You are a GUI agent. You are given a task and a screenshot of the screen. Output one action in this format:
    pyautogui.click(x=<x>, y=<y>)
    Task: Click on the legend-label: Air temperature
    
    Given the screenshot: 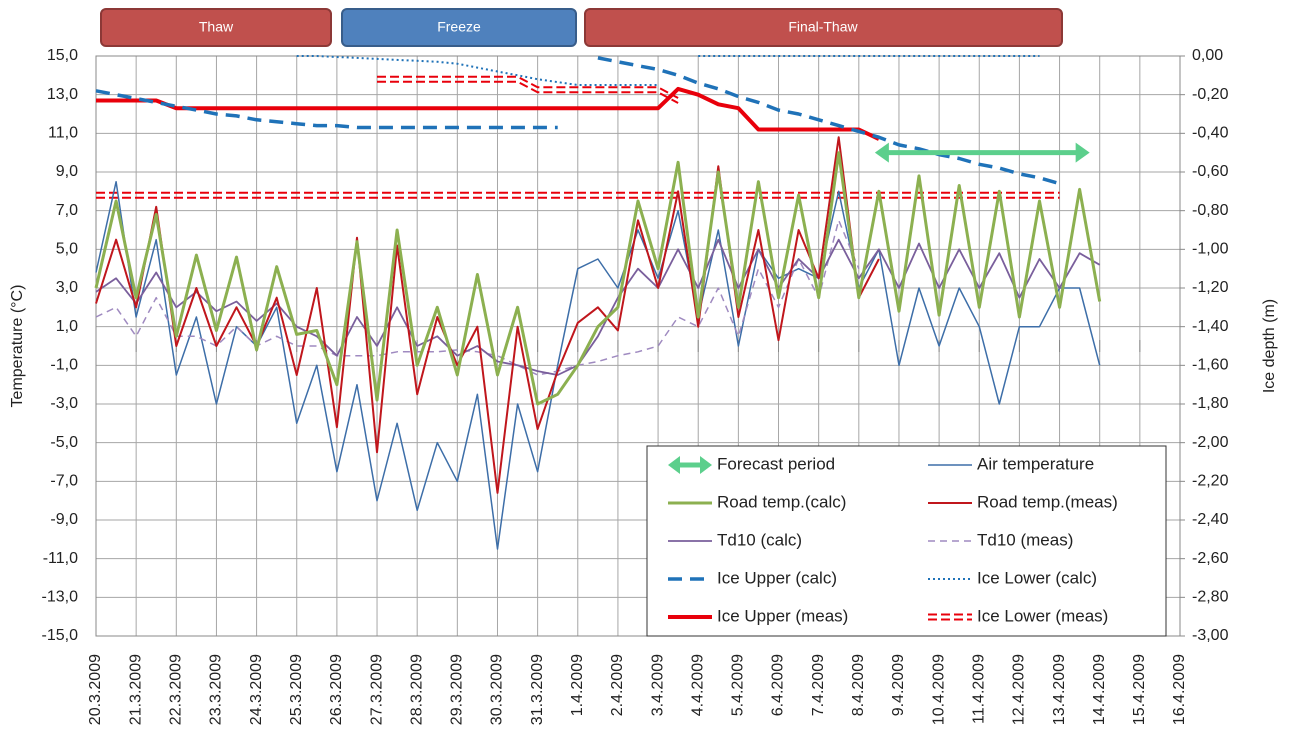 What is the action you would take?
    pyautogui.click(x=1035, y=463)
    